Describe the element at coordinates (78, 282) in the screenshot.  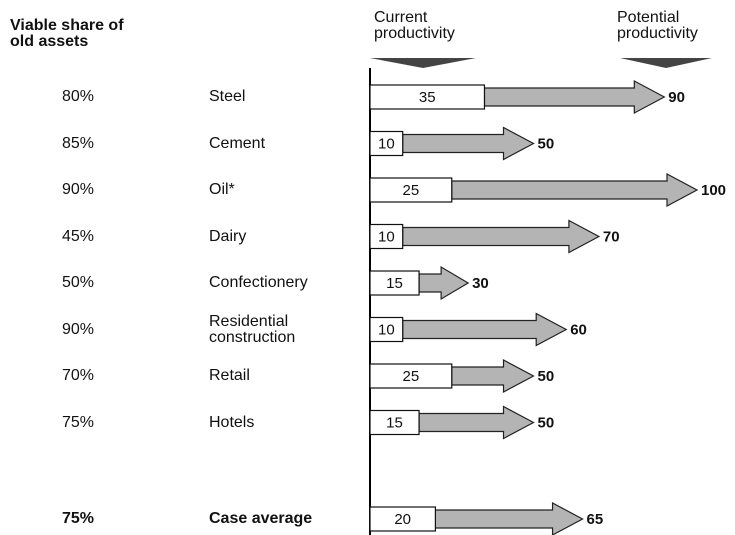
I see `share-label: 50%` at that location.